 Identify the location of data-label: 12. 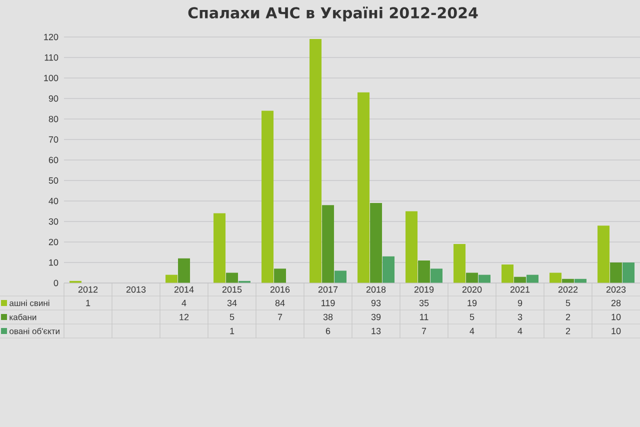
(184, 317).